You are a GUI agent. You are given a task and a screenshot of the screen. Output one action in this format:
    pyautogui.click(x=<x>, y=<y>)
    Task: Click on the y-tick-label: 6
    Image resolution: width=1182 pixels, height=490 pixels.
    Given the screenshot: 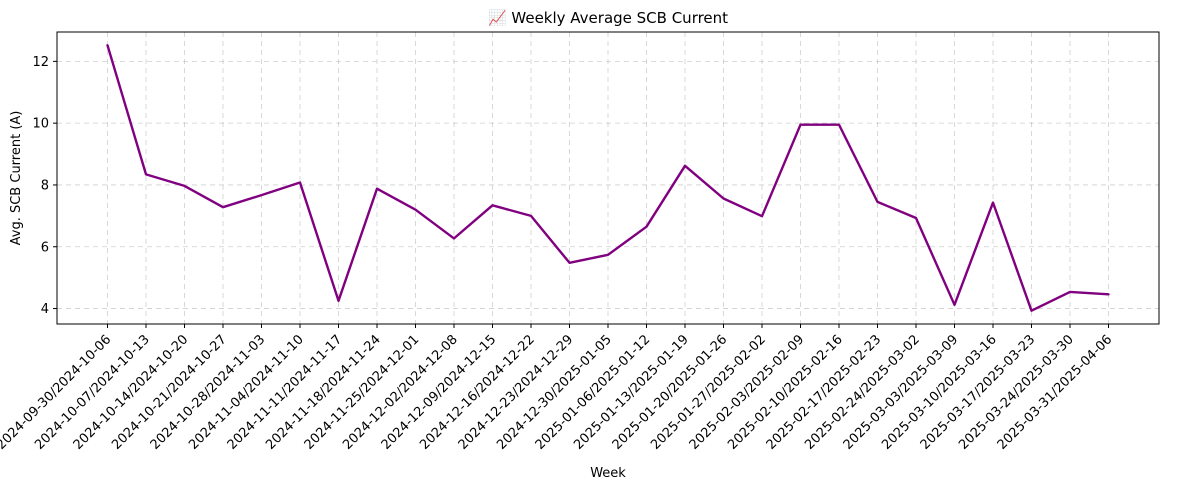 What is the action you would take?
    pyautogui.click(x=45, y=247)
    